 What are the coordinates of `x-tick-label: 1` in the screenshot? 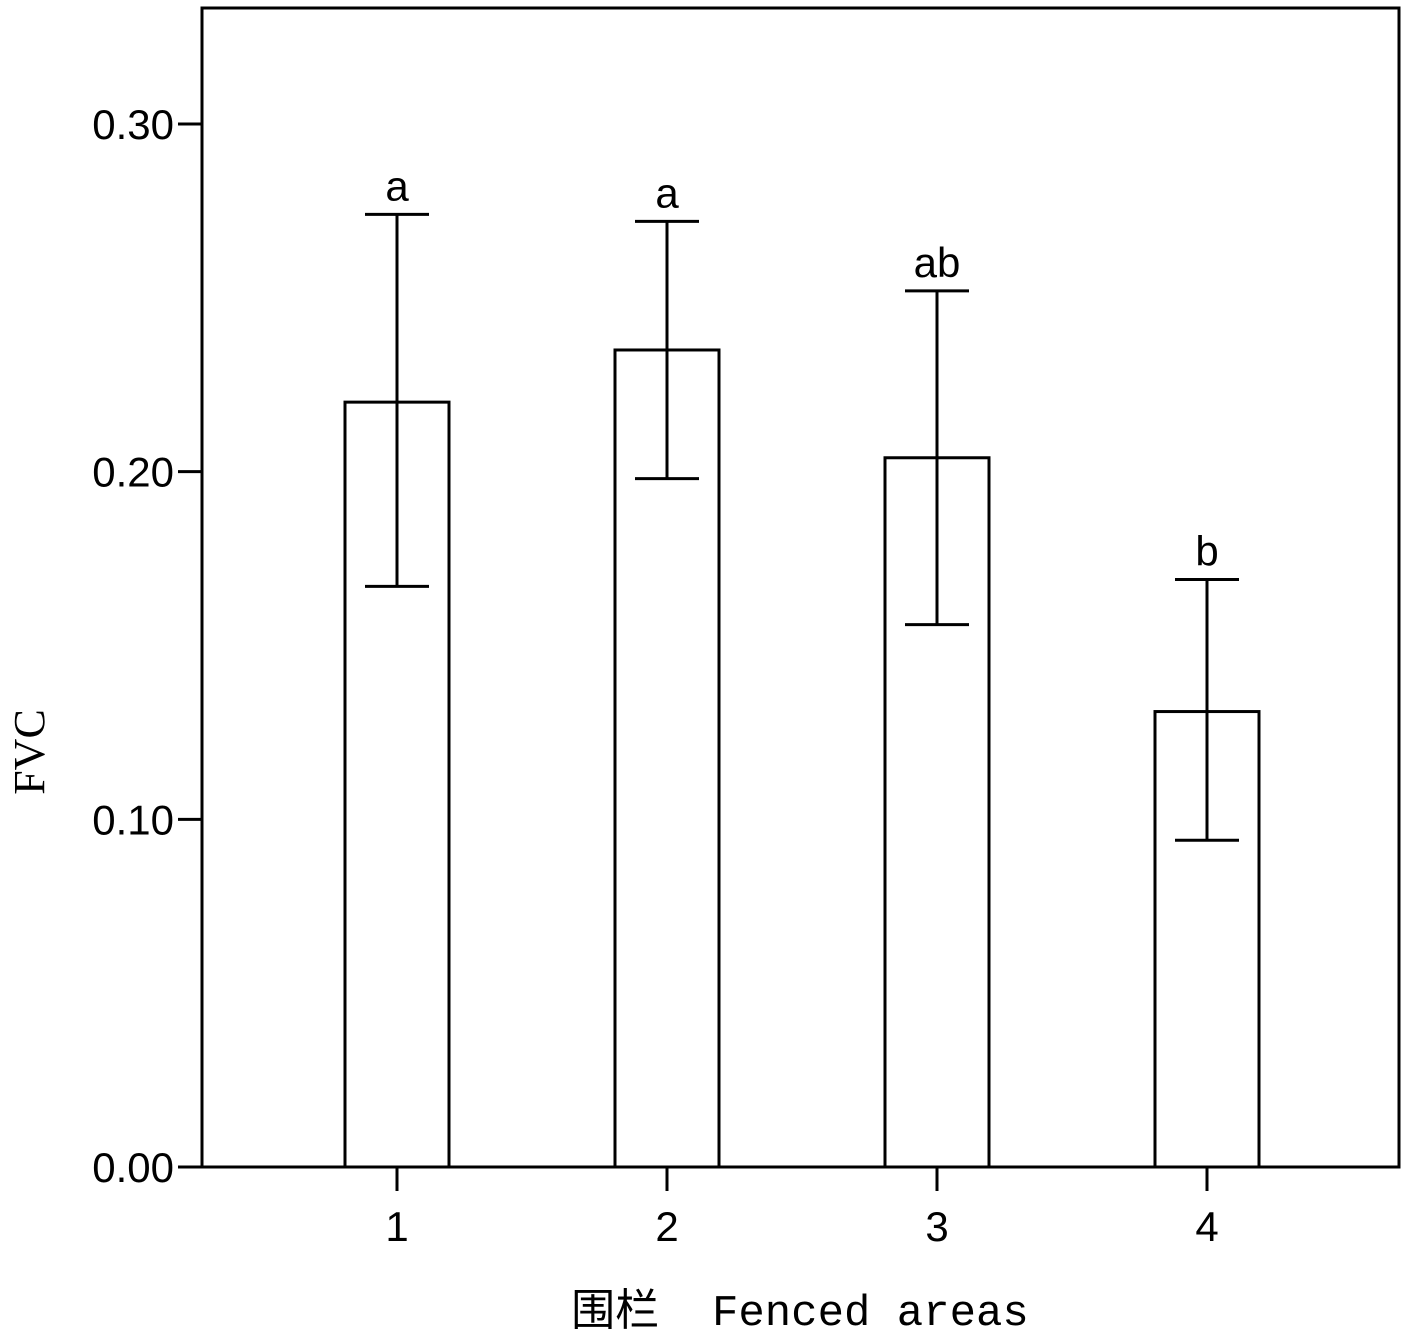 It's located at (396, 1226).